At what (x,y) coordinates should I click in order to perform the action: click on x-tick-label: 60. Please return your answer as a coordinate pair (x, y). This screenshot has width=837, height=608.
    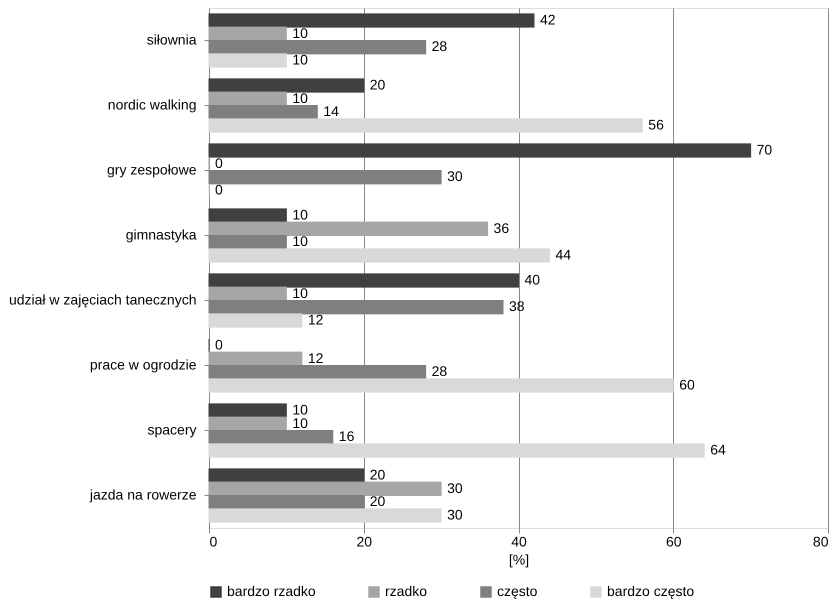
    Looking at the image, I should click on (674, 542).